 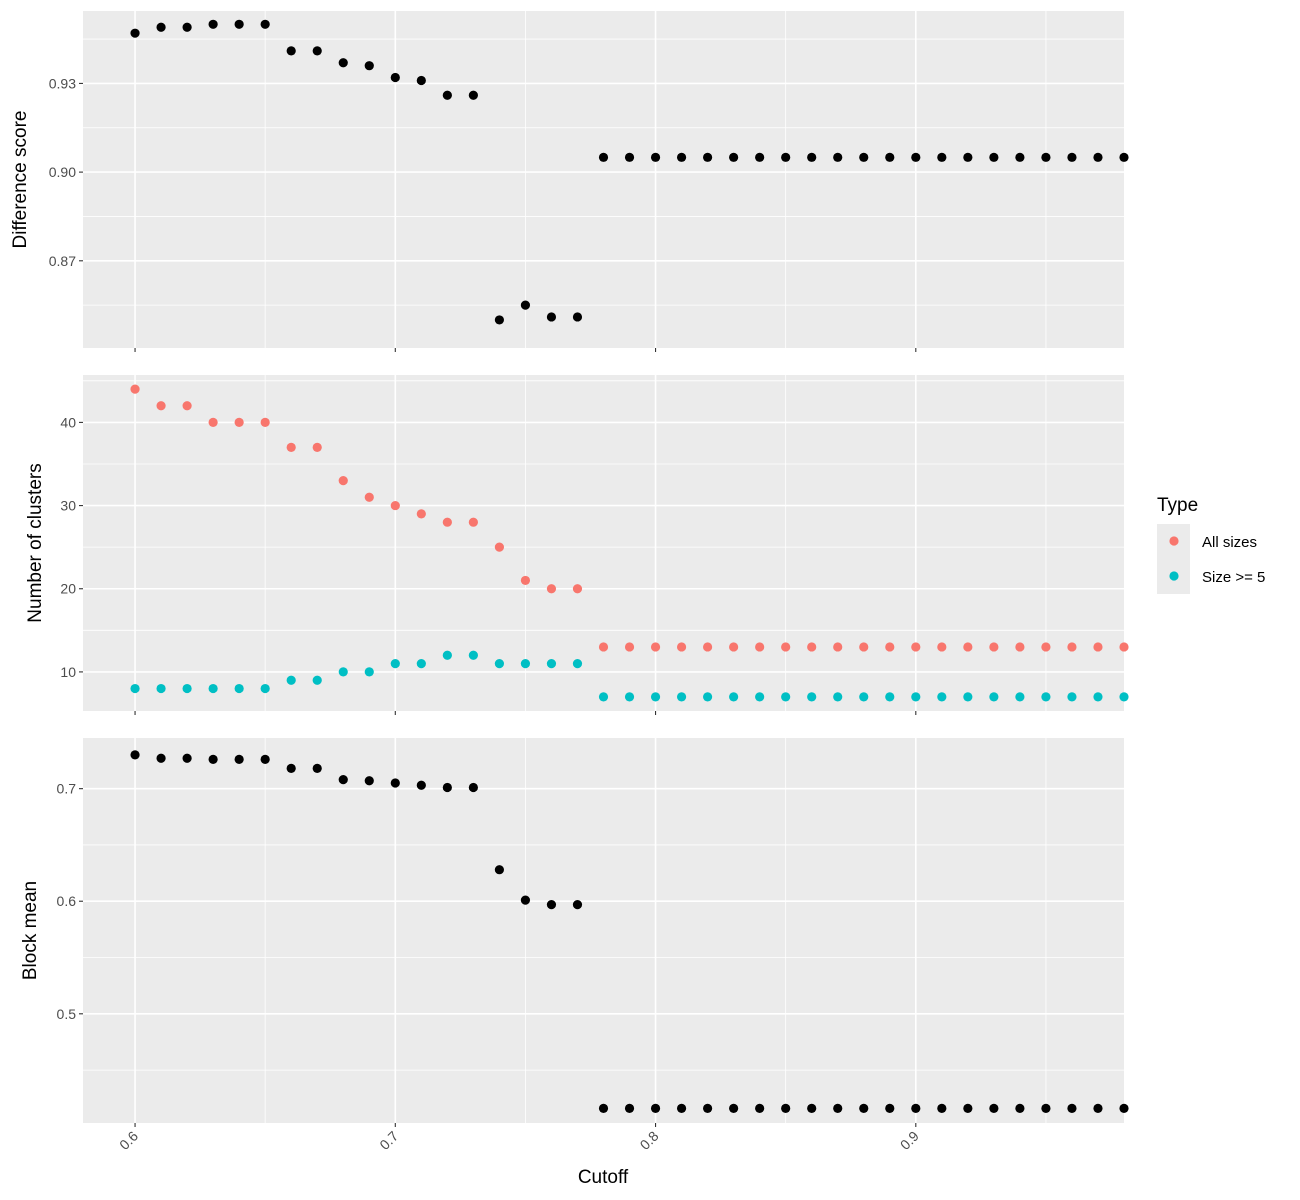 What do you see at coordinates (68, 506) in the screenshot?
I see `y-tick-label: 30` at bounding box center [68, 506].